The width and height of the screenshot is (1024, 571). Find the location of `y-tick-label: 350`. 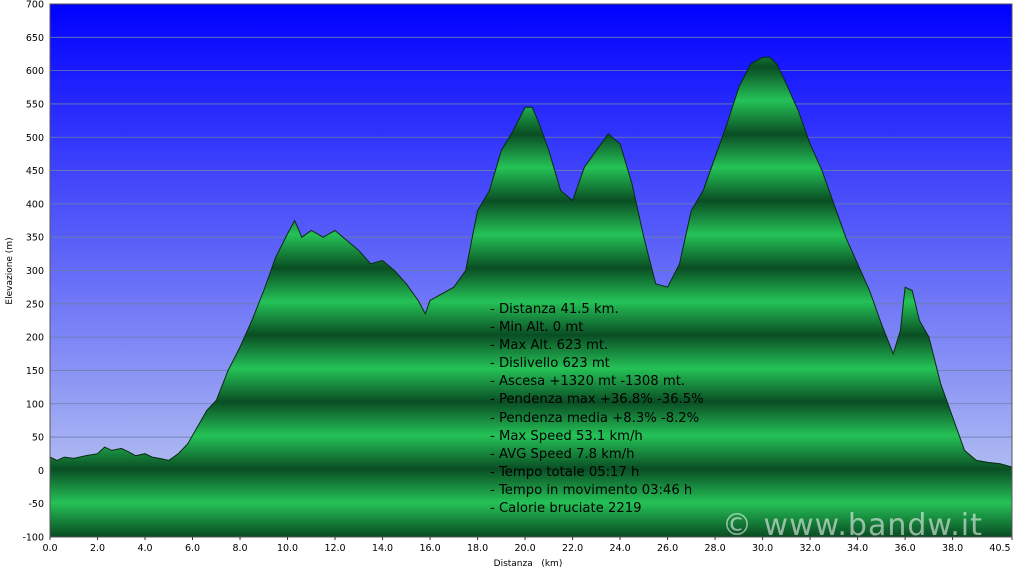

y-tick-label: 350 is located at coordinates (35, 238).